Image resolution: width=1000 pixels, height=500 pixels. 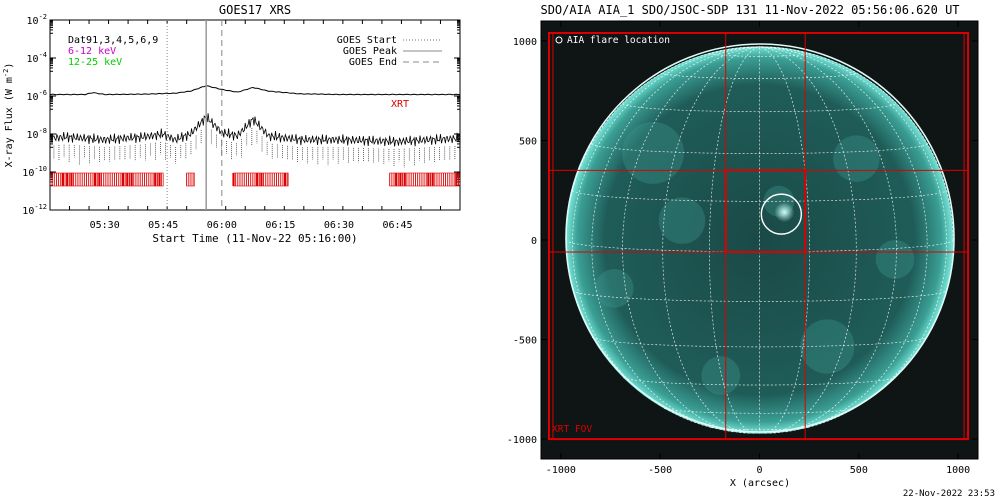 What do you see at coordinates (255, 10) in the screenshot?
I see `goes-title: GOES17 XRS` at bounding box center [255, 10].